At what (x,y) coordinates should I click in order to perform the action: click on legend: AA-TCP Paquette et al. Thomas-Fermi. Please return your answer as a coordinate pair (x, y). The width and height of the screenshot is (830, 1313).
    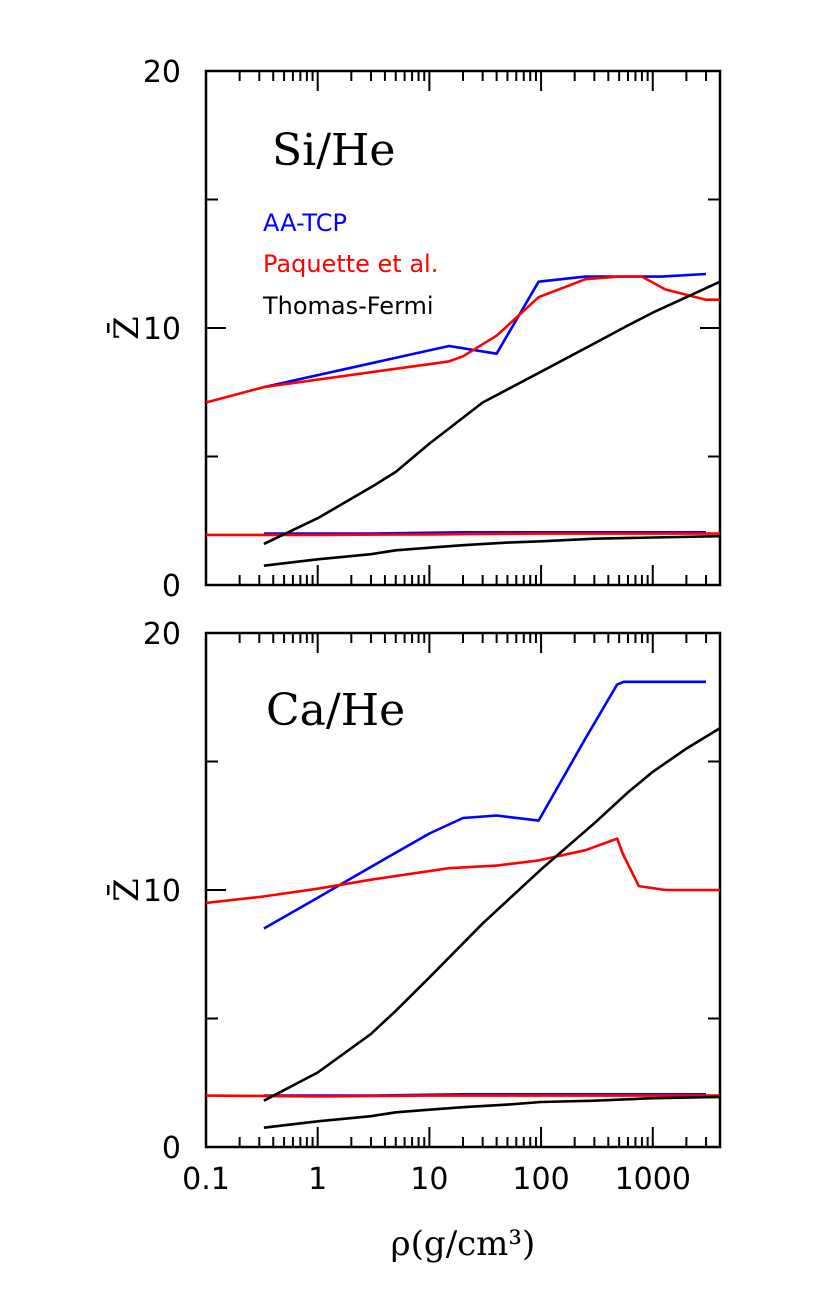
    Looking at the image, I should click on (350, 264).